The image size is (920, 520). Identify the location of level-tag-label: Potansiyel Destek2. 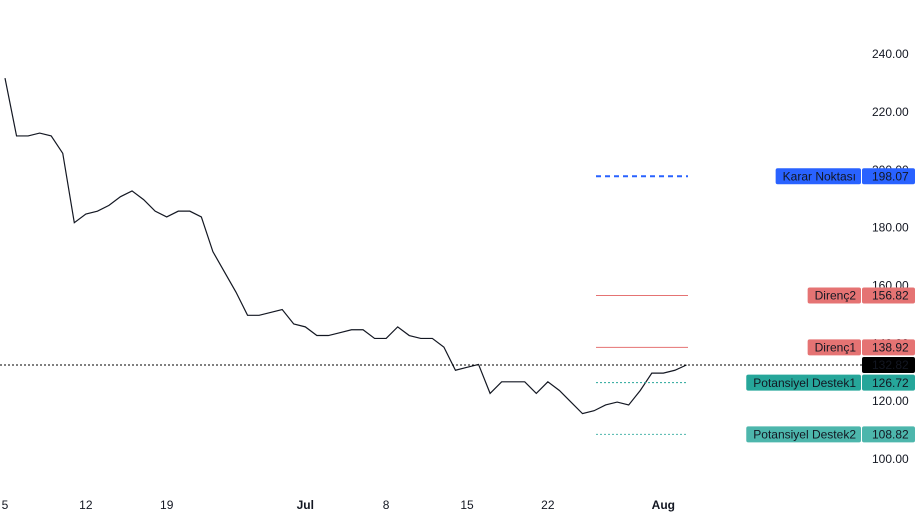
(804, 435).